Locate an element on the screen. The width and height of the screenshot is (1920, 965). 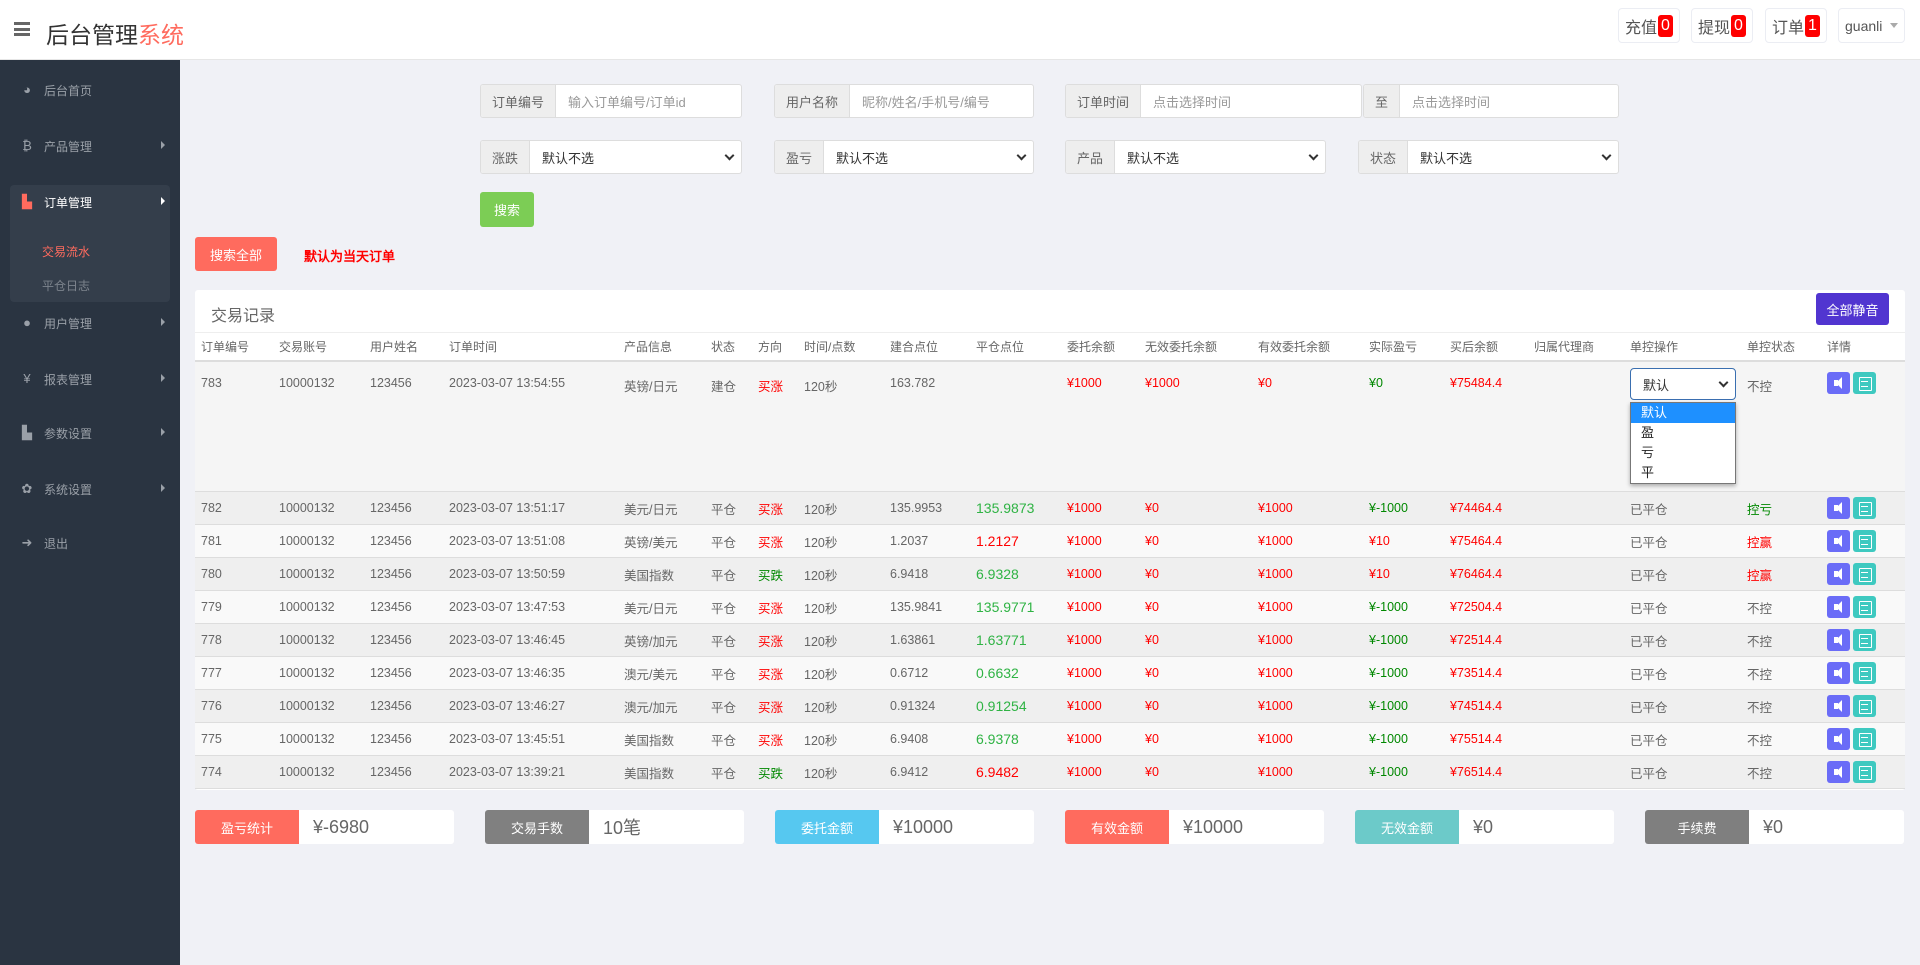
recharge-button: 充值 0 is located at coordinates (1649, 25).